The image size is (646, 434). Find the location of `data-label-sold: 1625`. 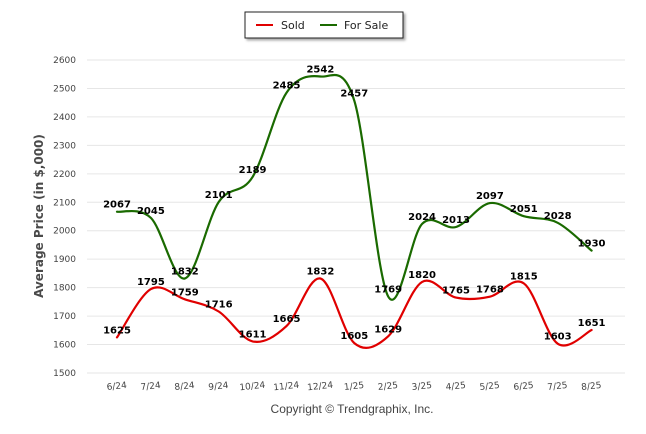

data-label-sold: 1625 is located at coordinates (117, 330).